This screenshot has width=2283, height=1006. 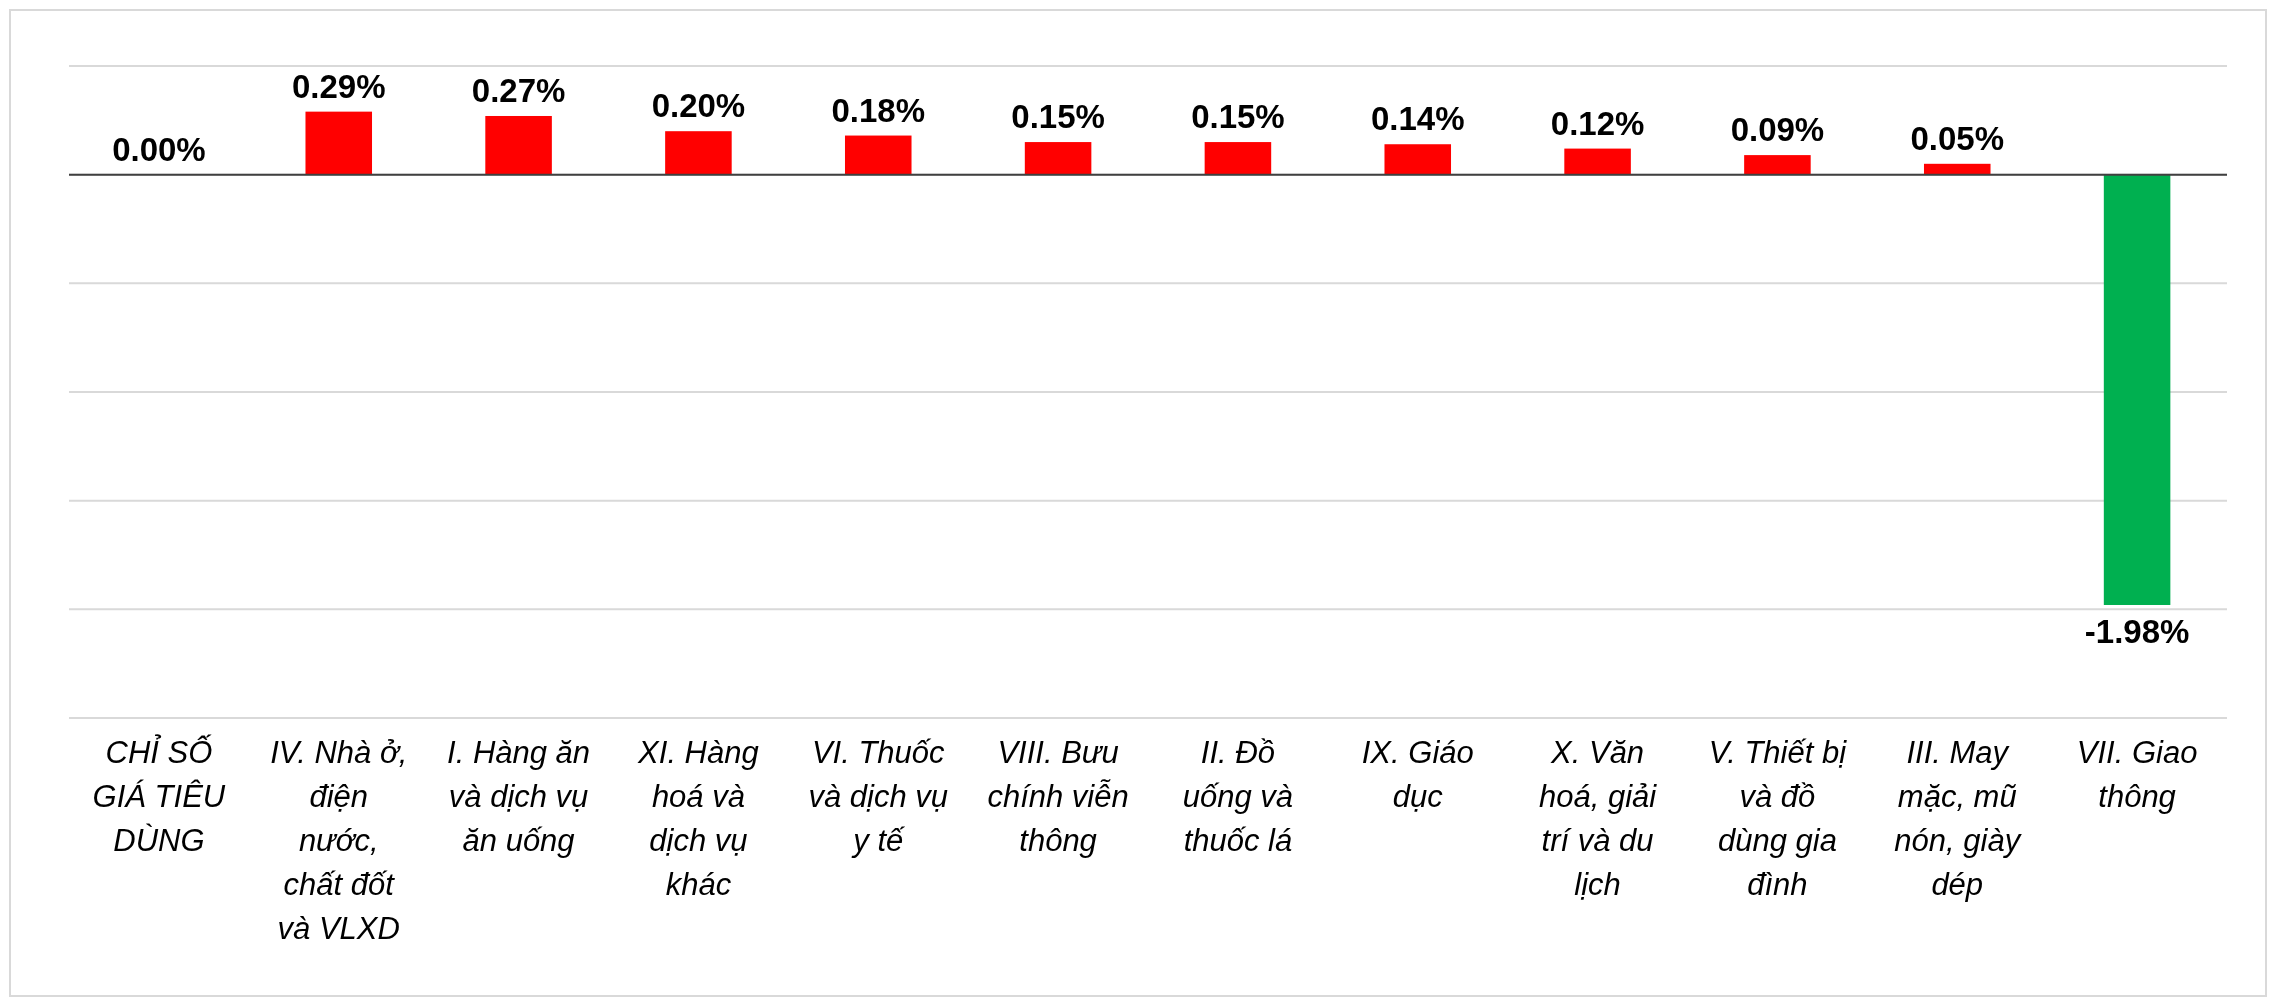 What do you see at coordinates (338, 86) in the screenshot?
I see `data-label: 0.29%` at bounding box center [338, 86].